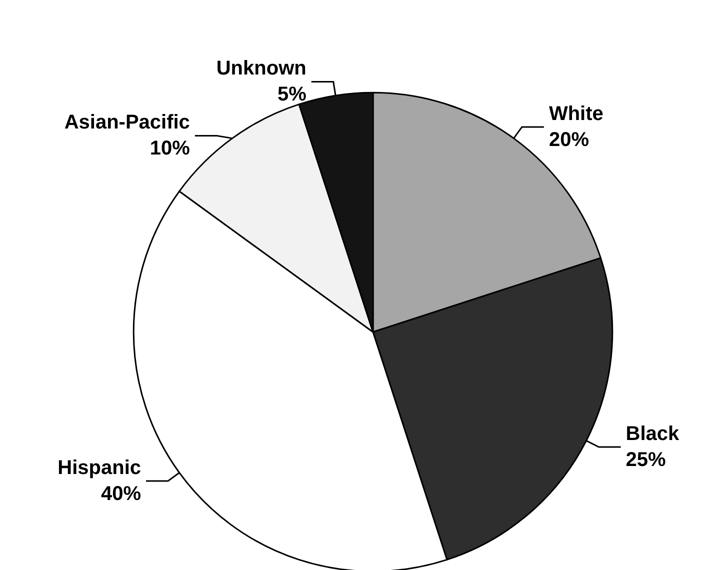  Describe the element at coordinates (127, 123) in the screenshot. I see `slice-label: Asian-Pacific` at that location.